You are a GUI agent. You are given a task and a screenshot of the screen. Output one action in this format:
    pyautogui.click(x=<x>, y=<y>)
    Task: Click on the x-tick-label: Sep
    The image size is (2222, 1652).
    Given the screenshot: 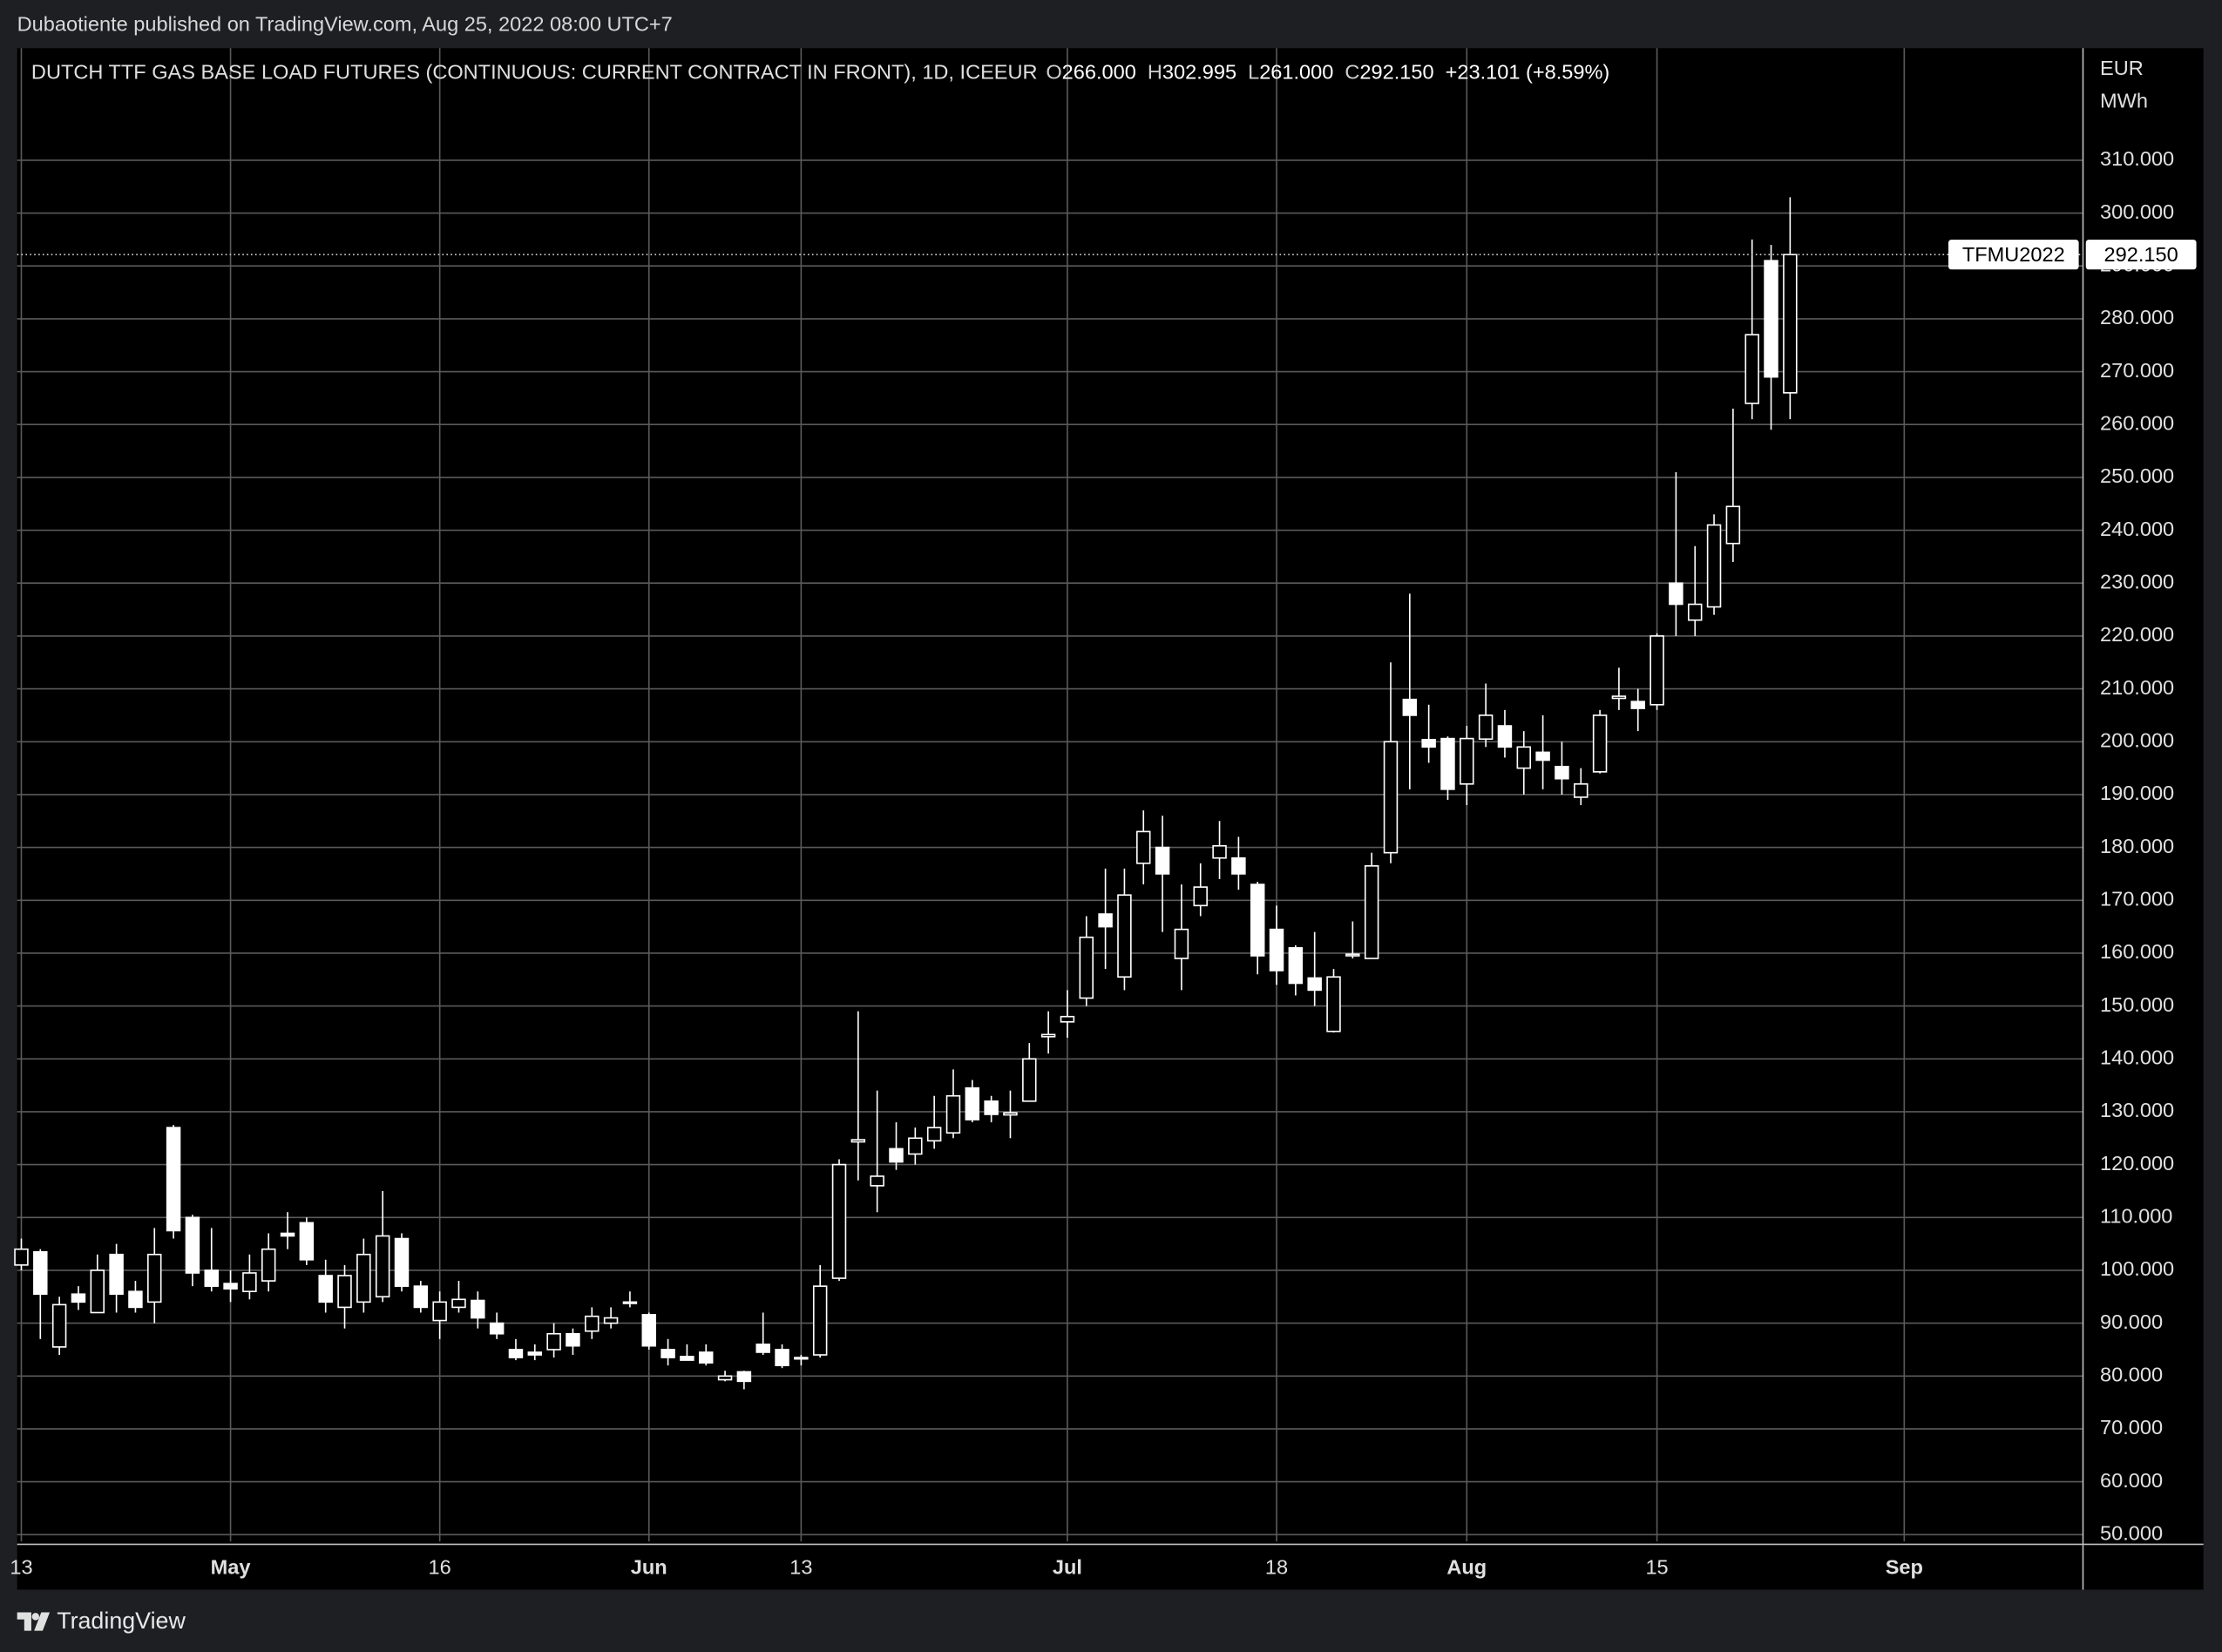 What is the action you would take?
    pyautogui.click(x=1904, y=1566)
    